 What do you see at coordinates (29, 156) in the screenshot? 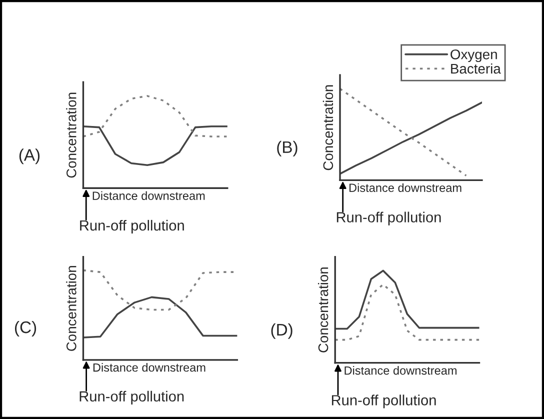
I see `text: (A)` at bounding box center [29, 156].